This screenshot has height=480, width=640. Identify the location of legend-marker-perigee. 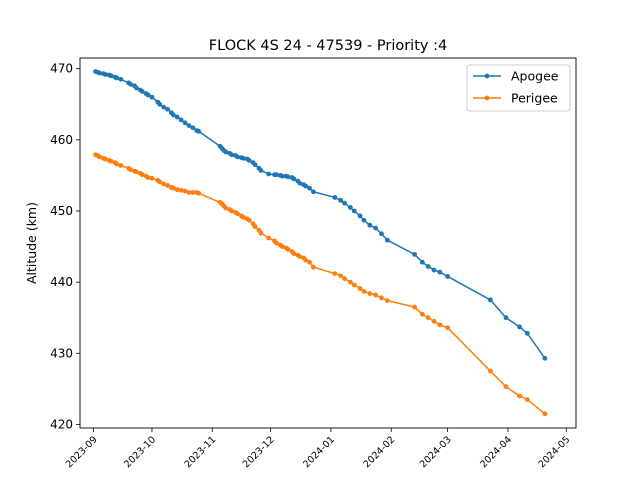
(487, 98).